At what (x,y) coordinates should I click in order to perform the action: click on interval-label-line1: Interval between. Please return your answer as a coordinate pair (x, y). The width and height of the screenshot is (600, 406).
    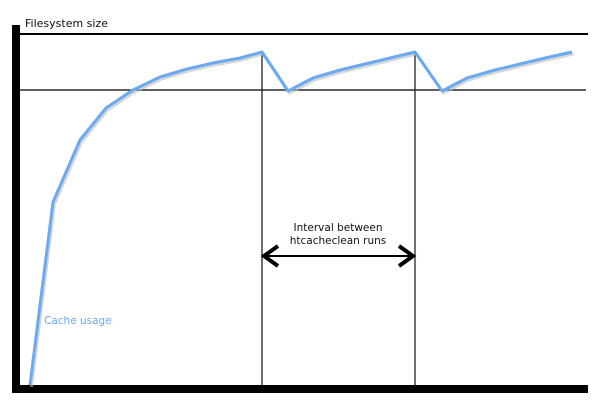
    Looking at the image, I should click on (338, 228).